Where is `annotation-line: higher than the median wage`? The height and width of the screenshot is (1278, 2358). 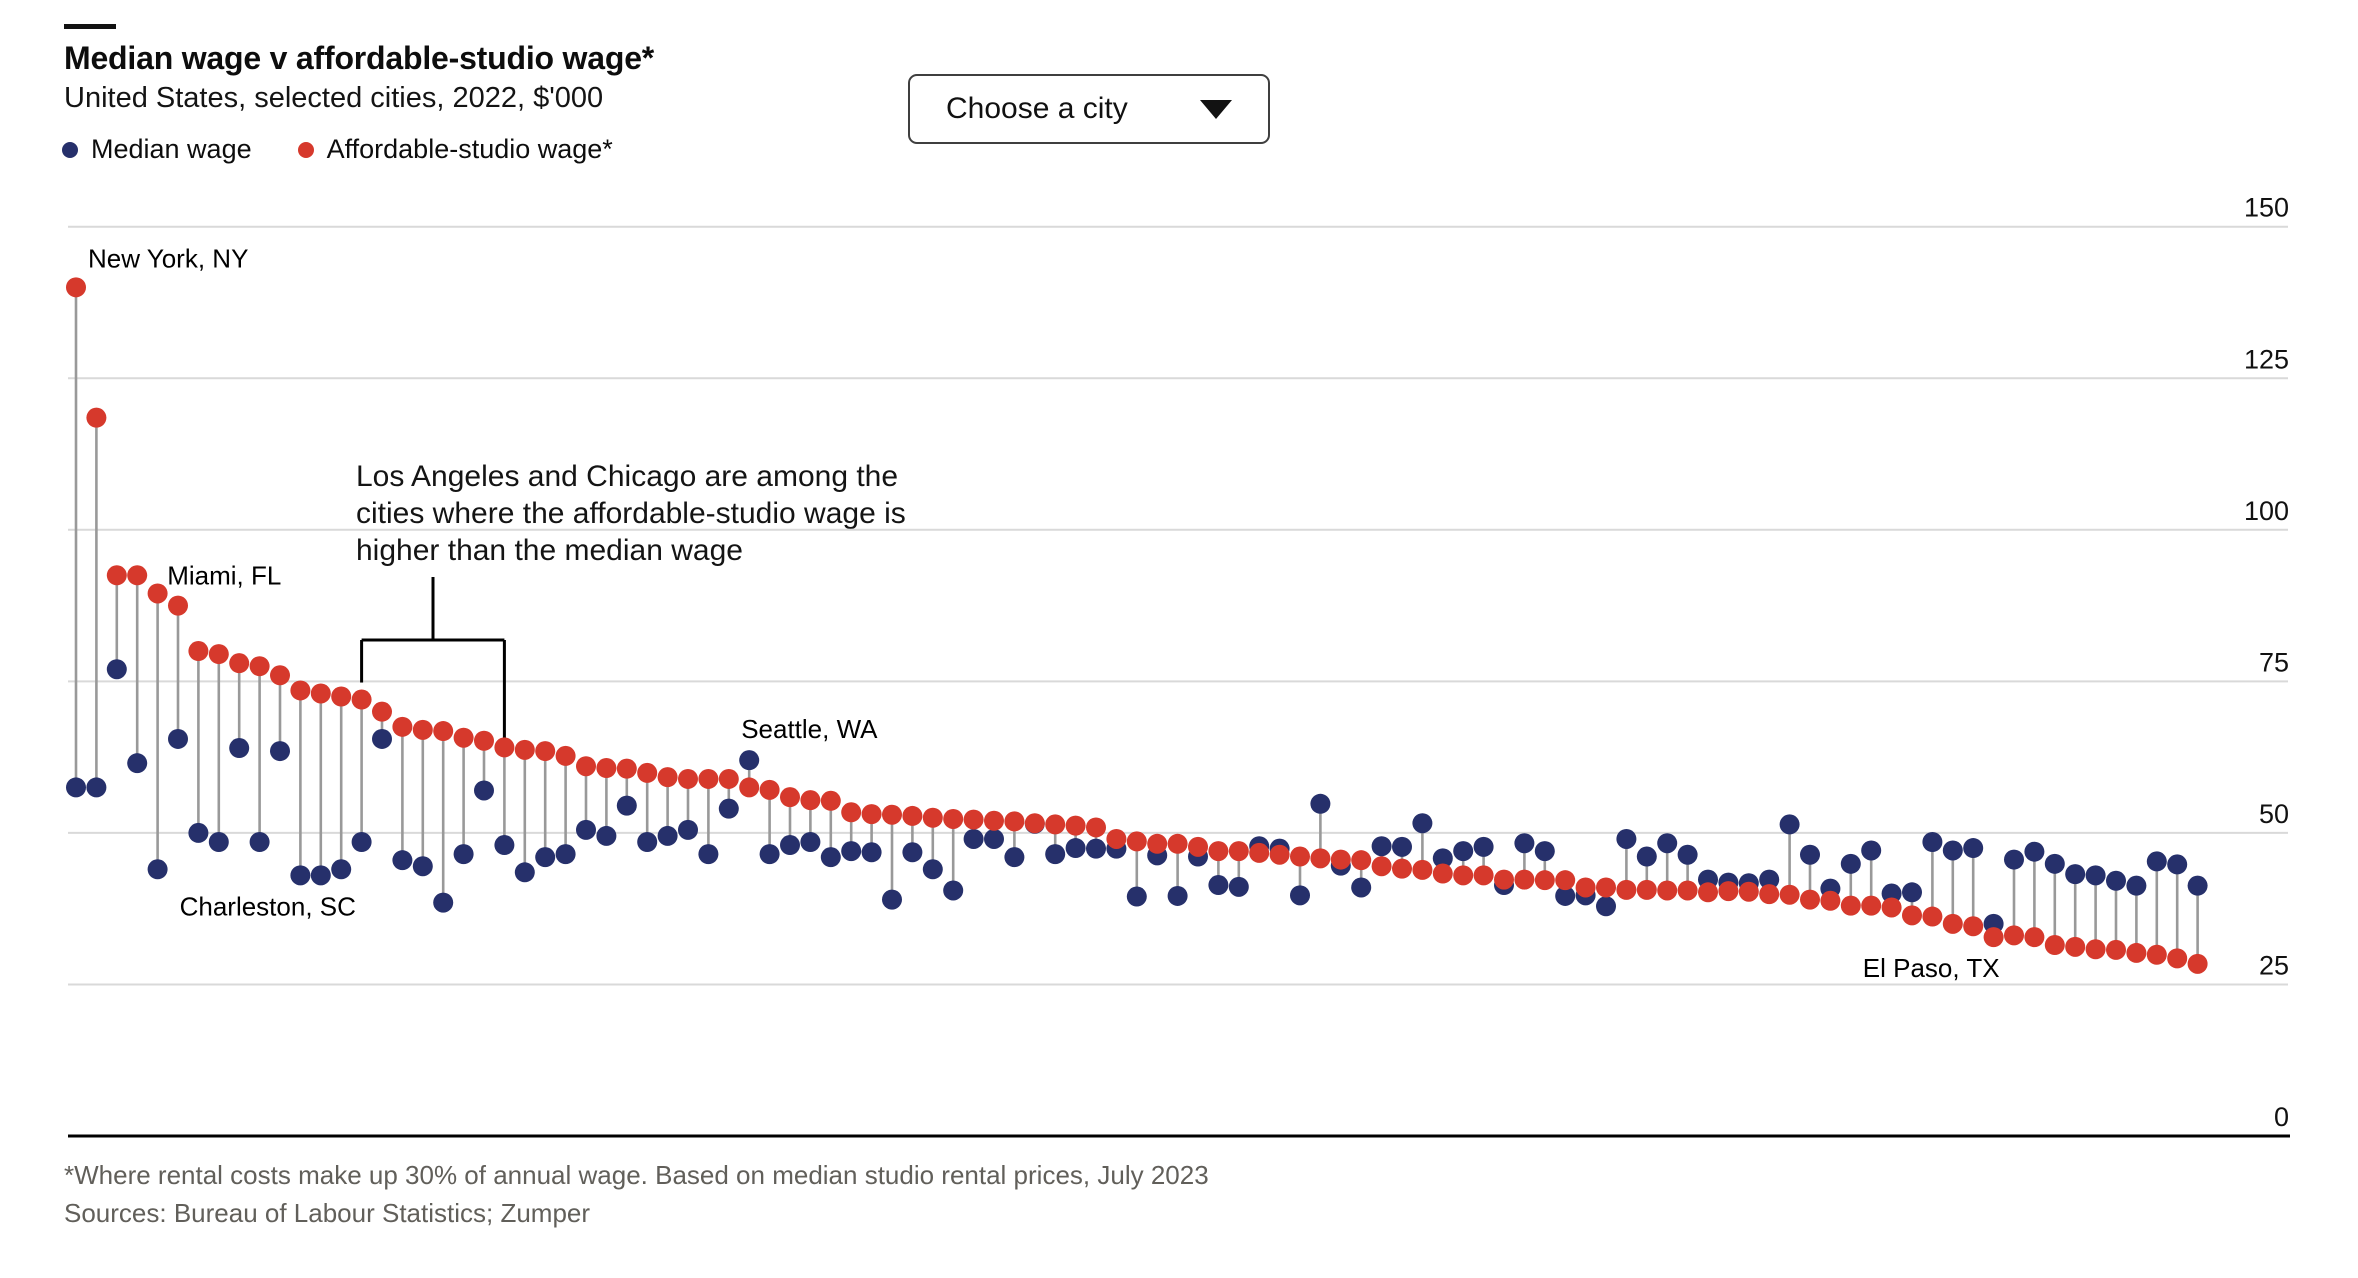
annotation-line: higher than the median wage is located at coordinates (549, 550).